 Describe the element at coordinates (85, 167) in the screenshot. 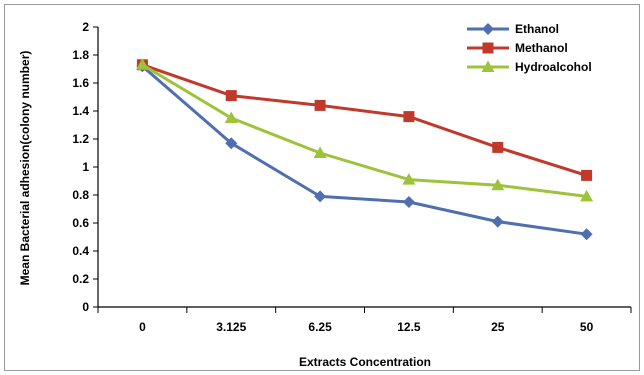

I see `y-tick-label: 1` at that location.